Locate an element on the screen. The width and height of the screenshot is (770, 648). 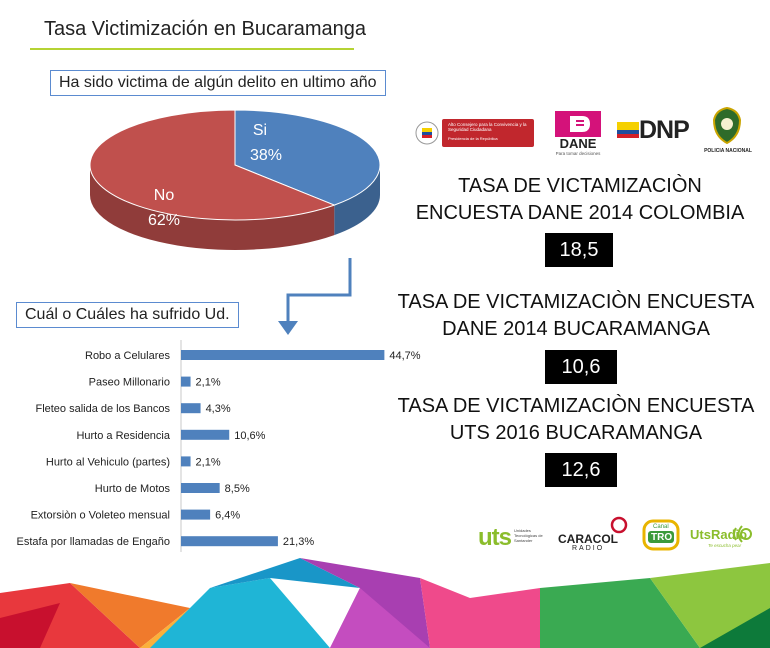
utsradio-logo: UtsRadio Te escucha pear is located at coordinates (723, 537).